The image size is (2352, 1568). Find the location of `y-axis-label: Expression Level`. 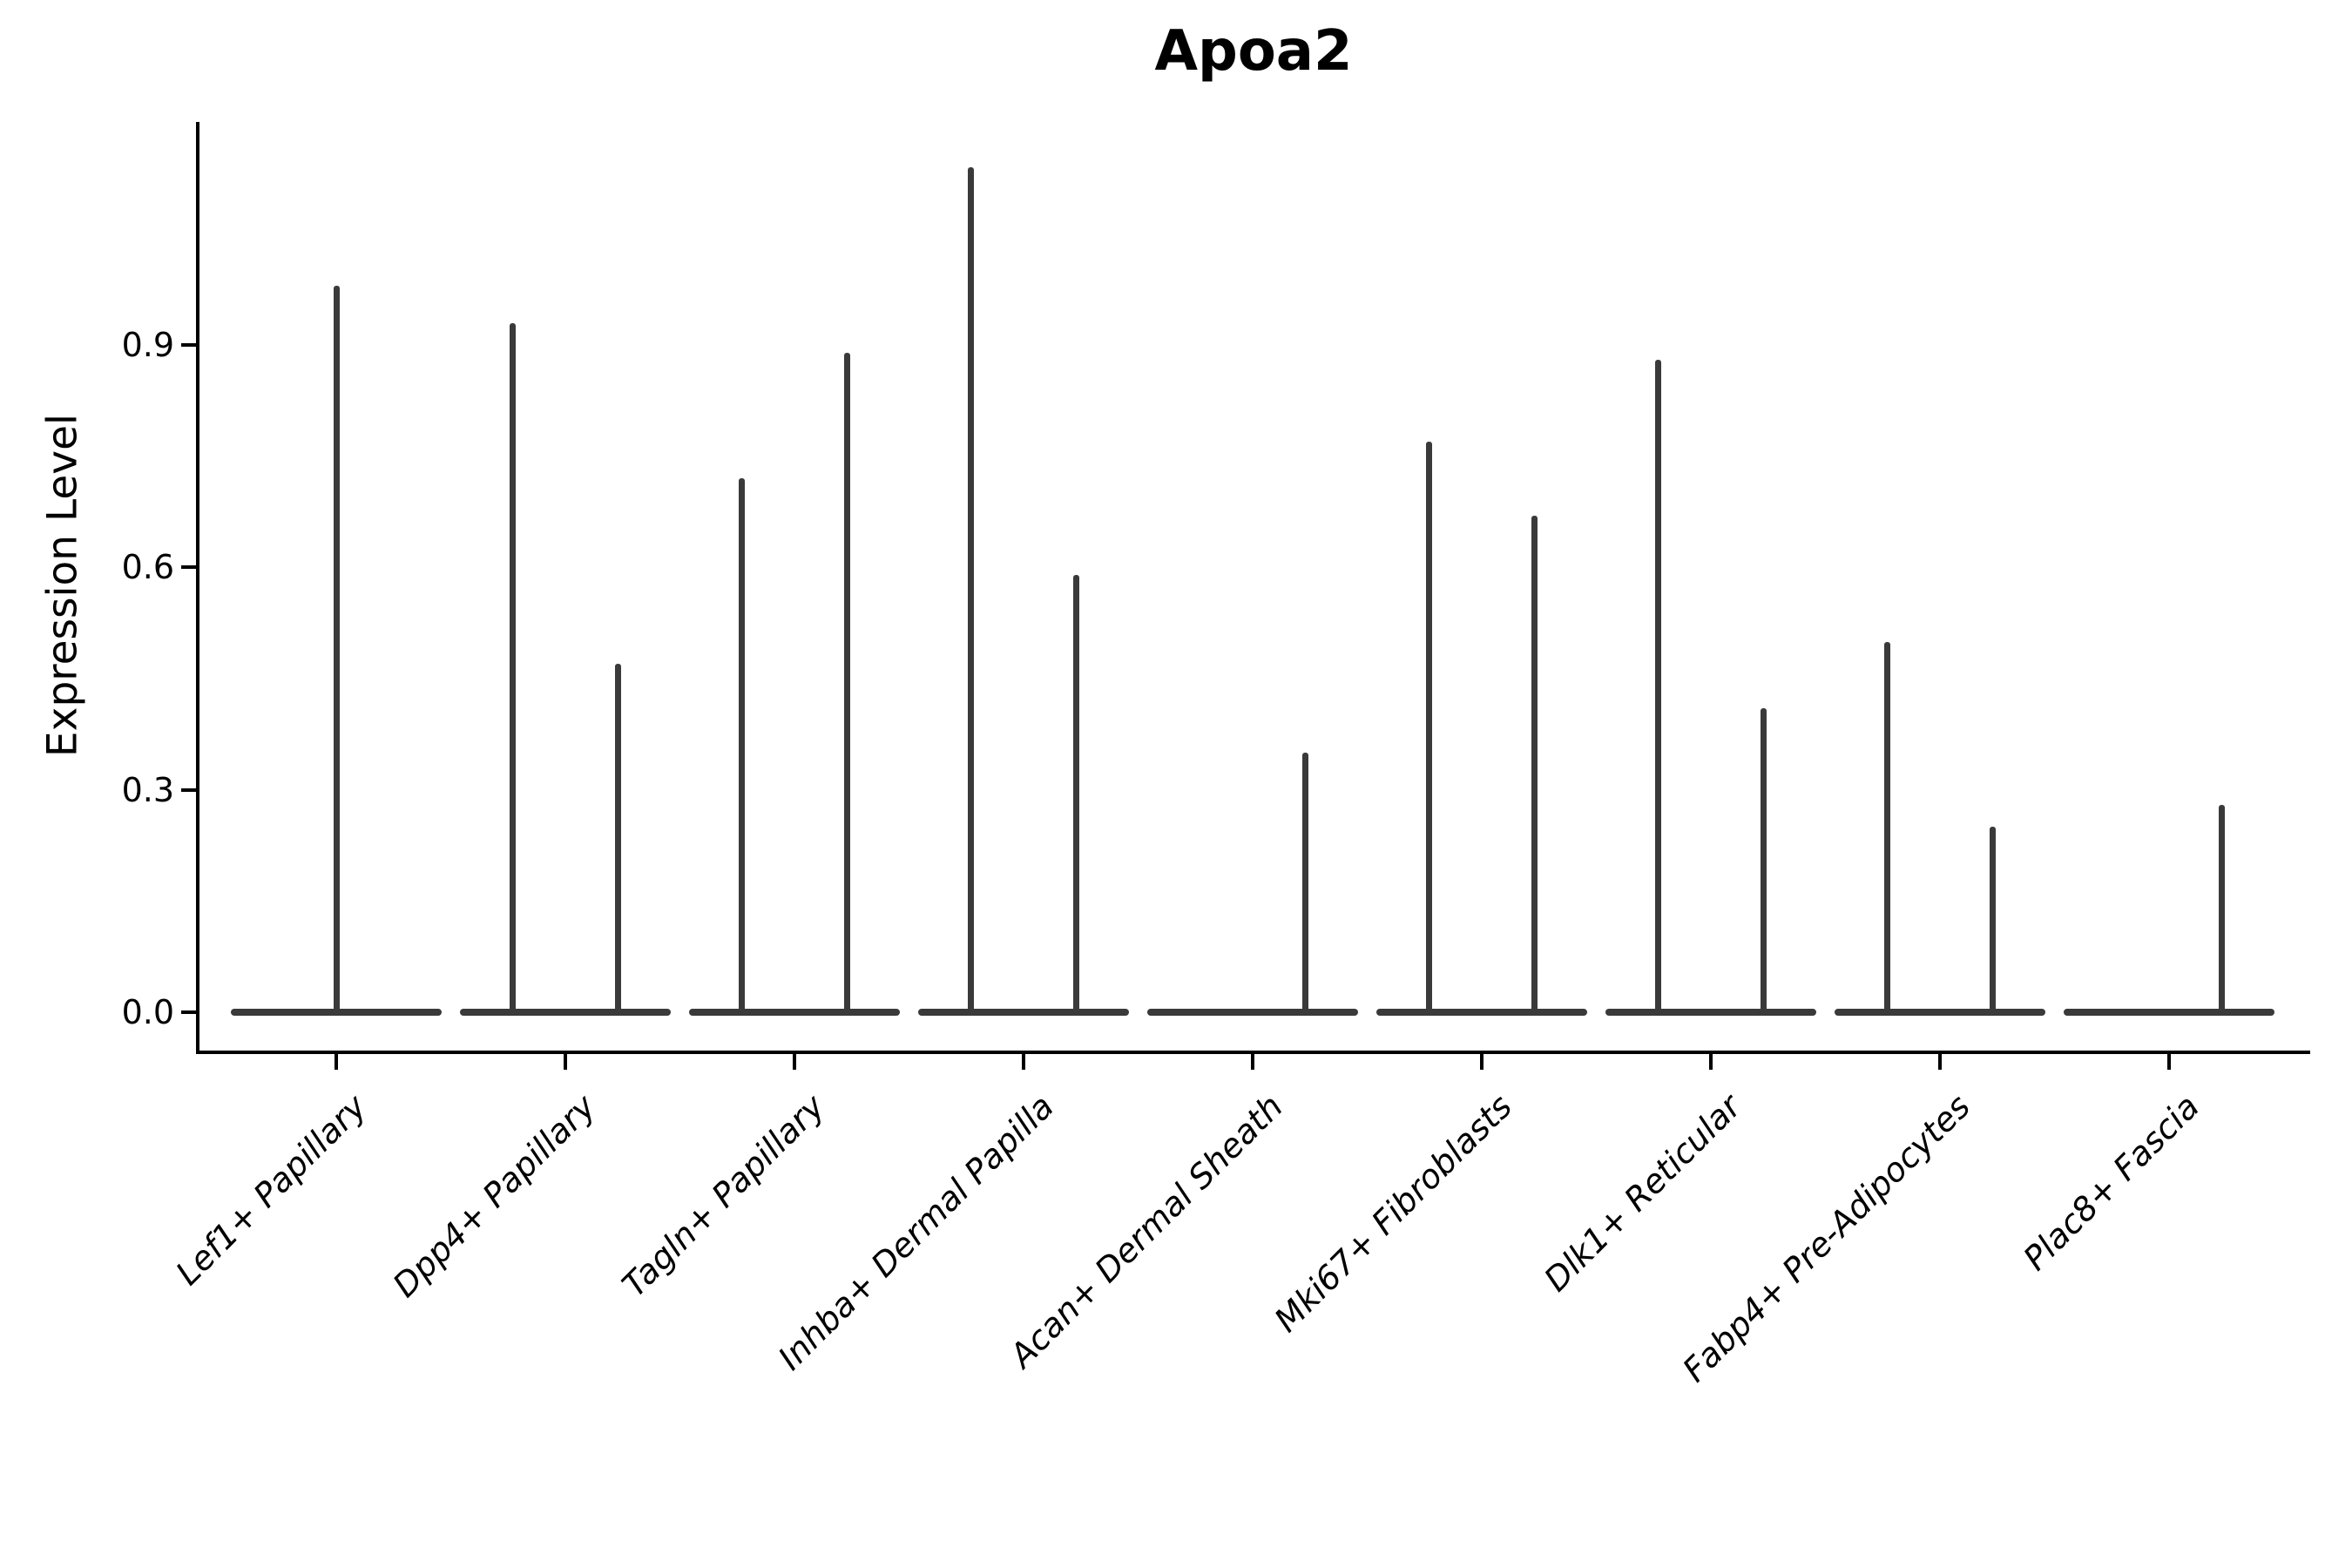

y-axis-label: Expression Level is located at coordinates (62, 585).